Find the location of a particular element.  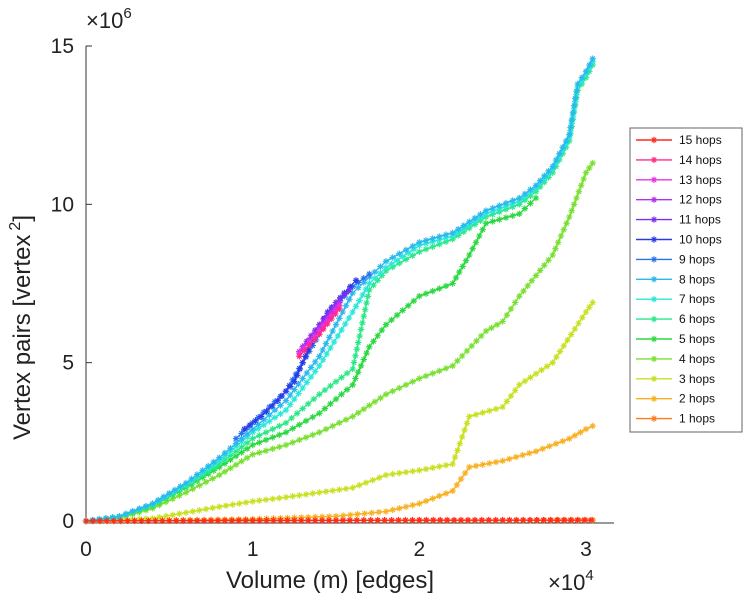

legend-label: 13 hops is located at coordinates (700, 180).